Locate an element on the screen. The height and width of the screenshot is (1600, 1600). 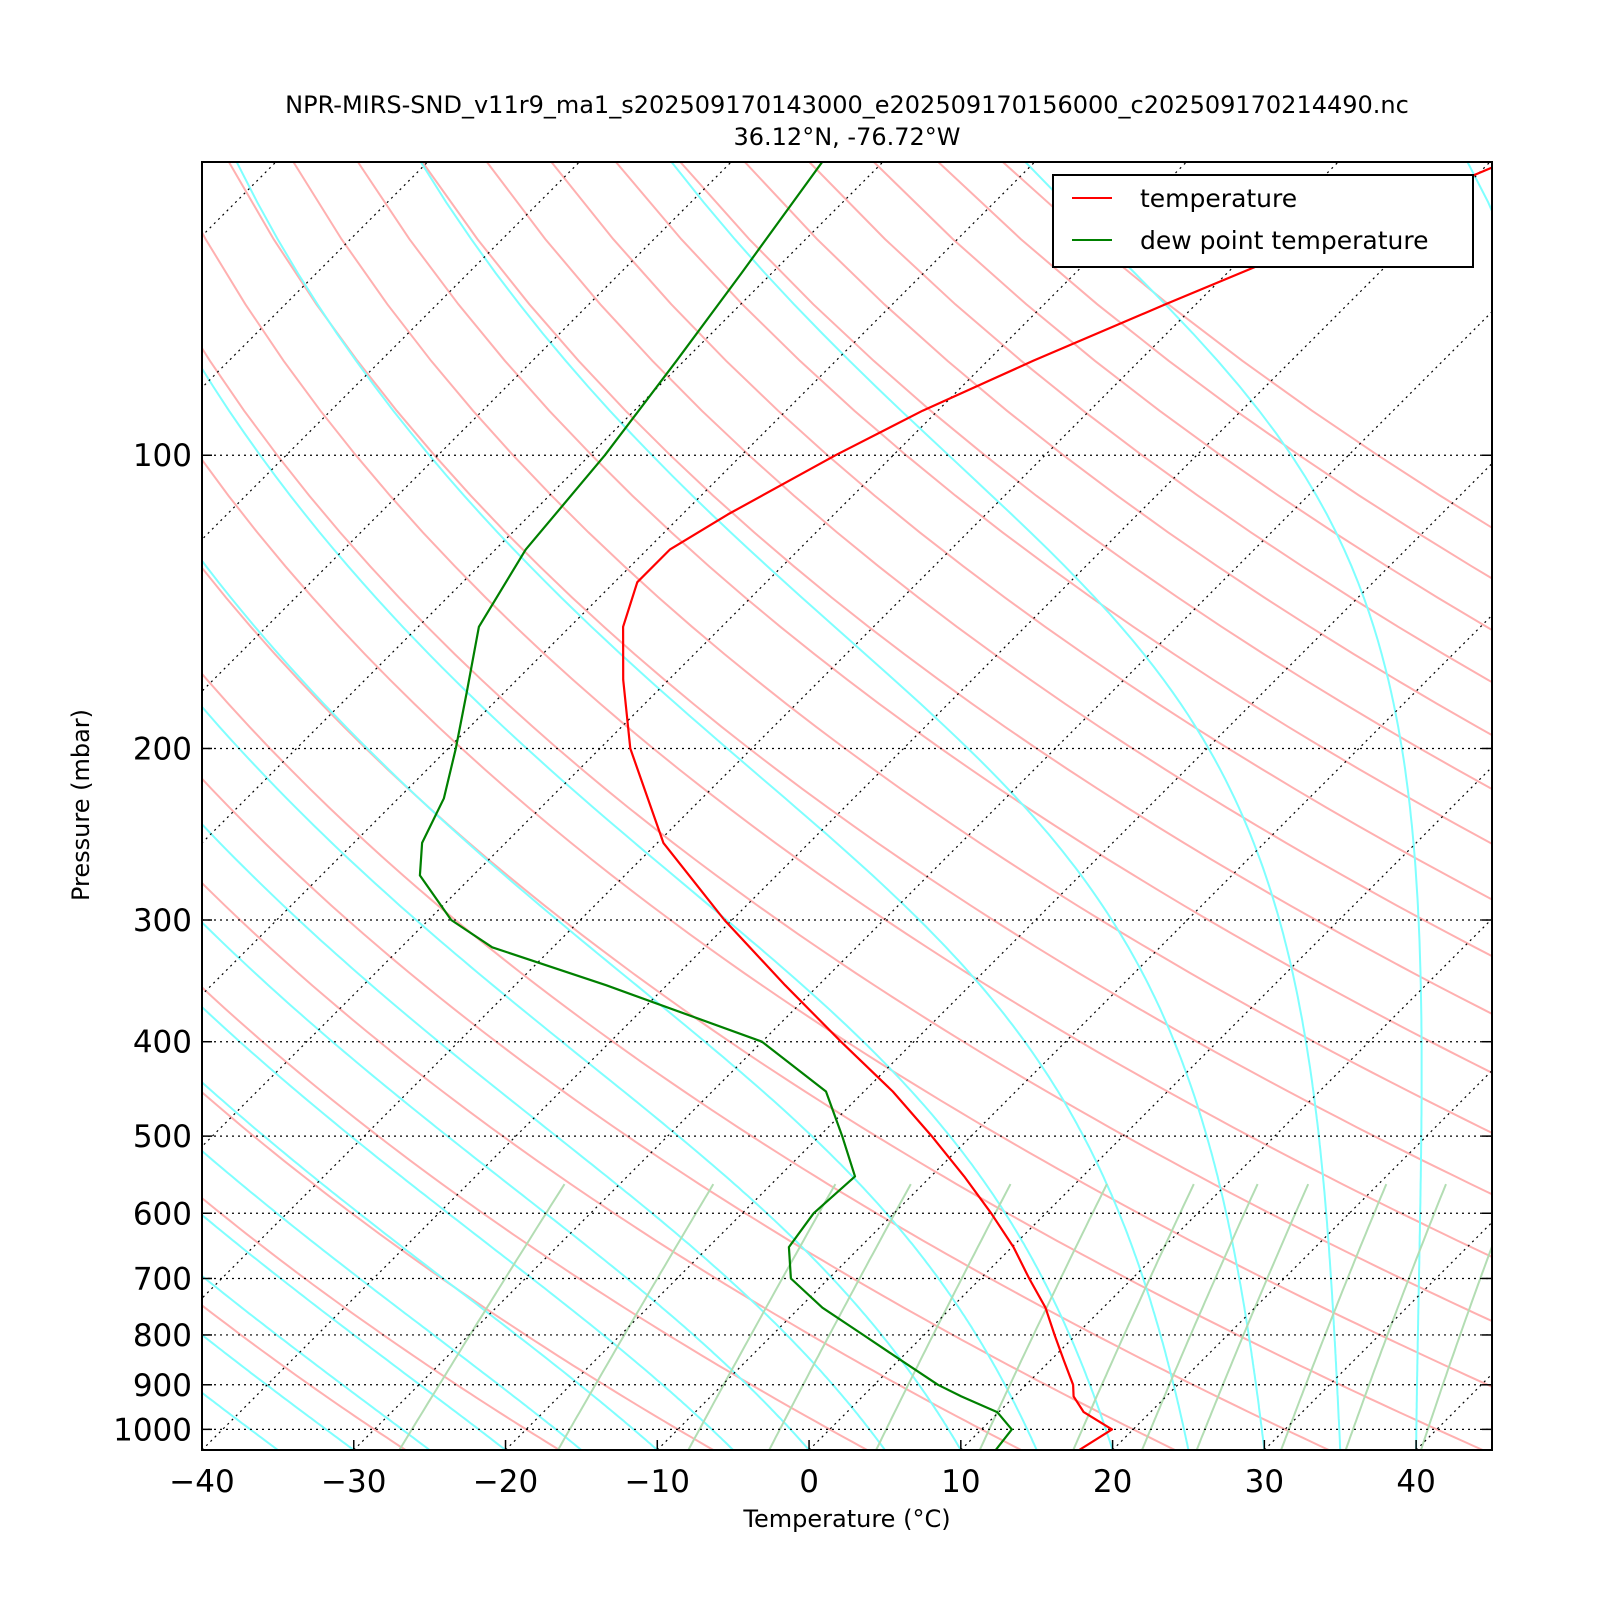
y-tick-label: 500 is located at coordinates (162, 1137).